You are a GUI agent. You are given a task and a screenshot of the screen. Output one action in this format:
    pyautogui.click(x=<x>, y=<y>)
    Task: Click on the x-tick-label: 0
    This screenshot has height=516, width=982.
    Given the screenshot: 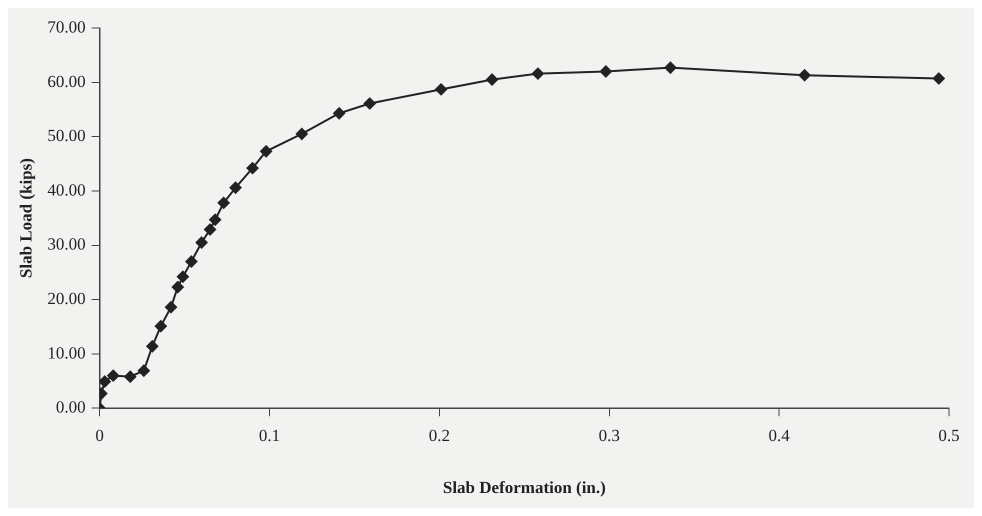 What is the action you would take?
    pyautogui.click(x=99, y=435)
    